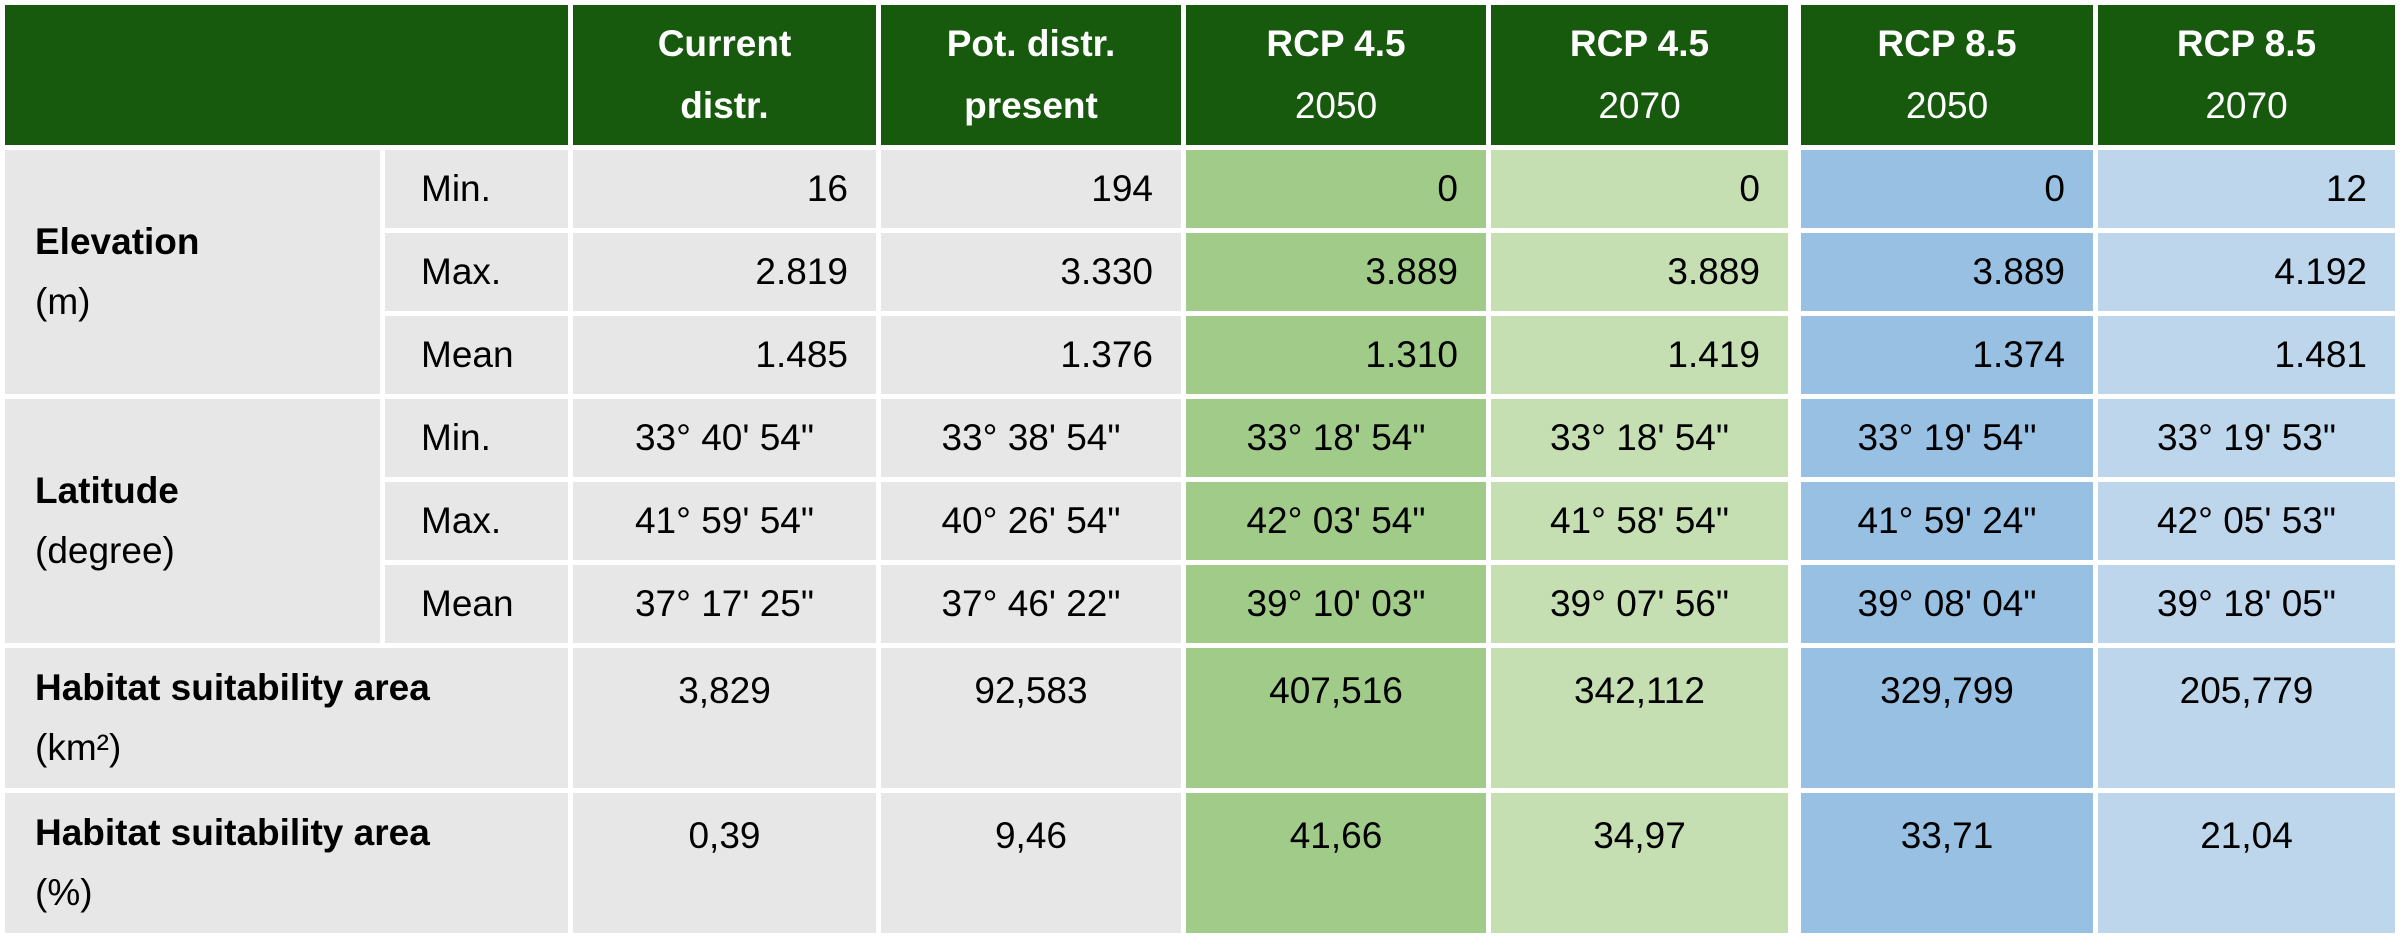 This screenshot has width=2400, height=938. I want to click on col-header-current-distr: Current distr., so click(724, 75).